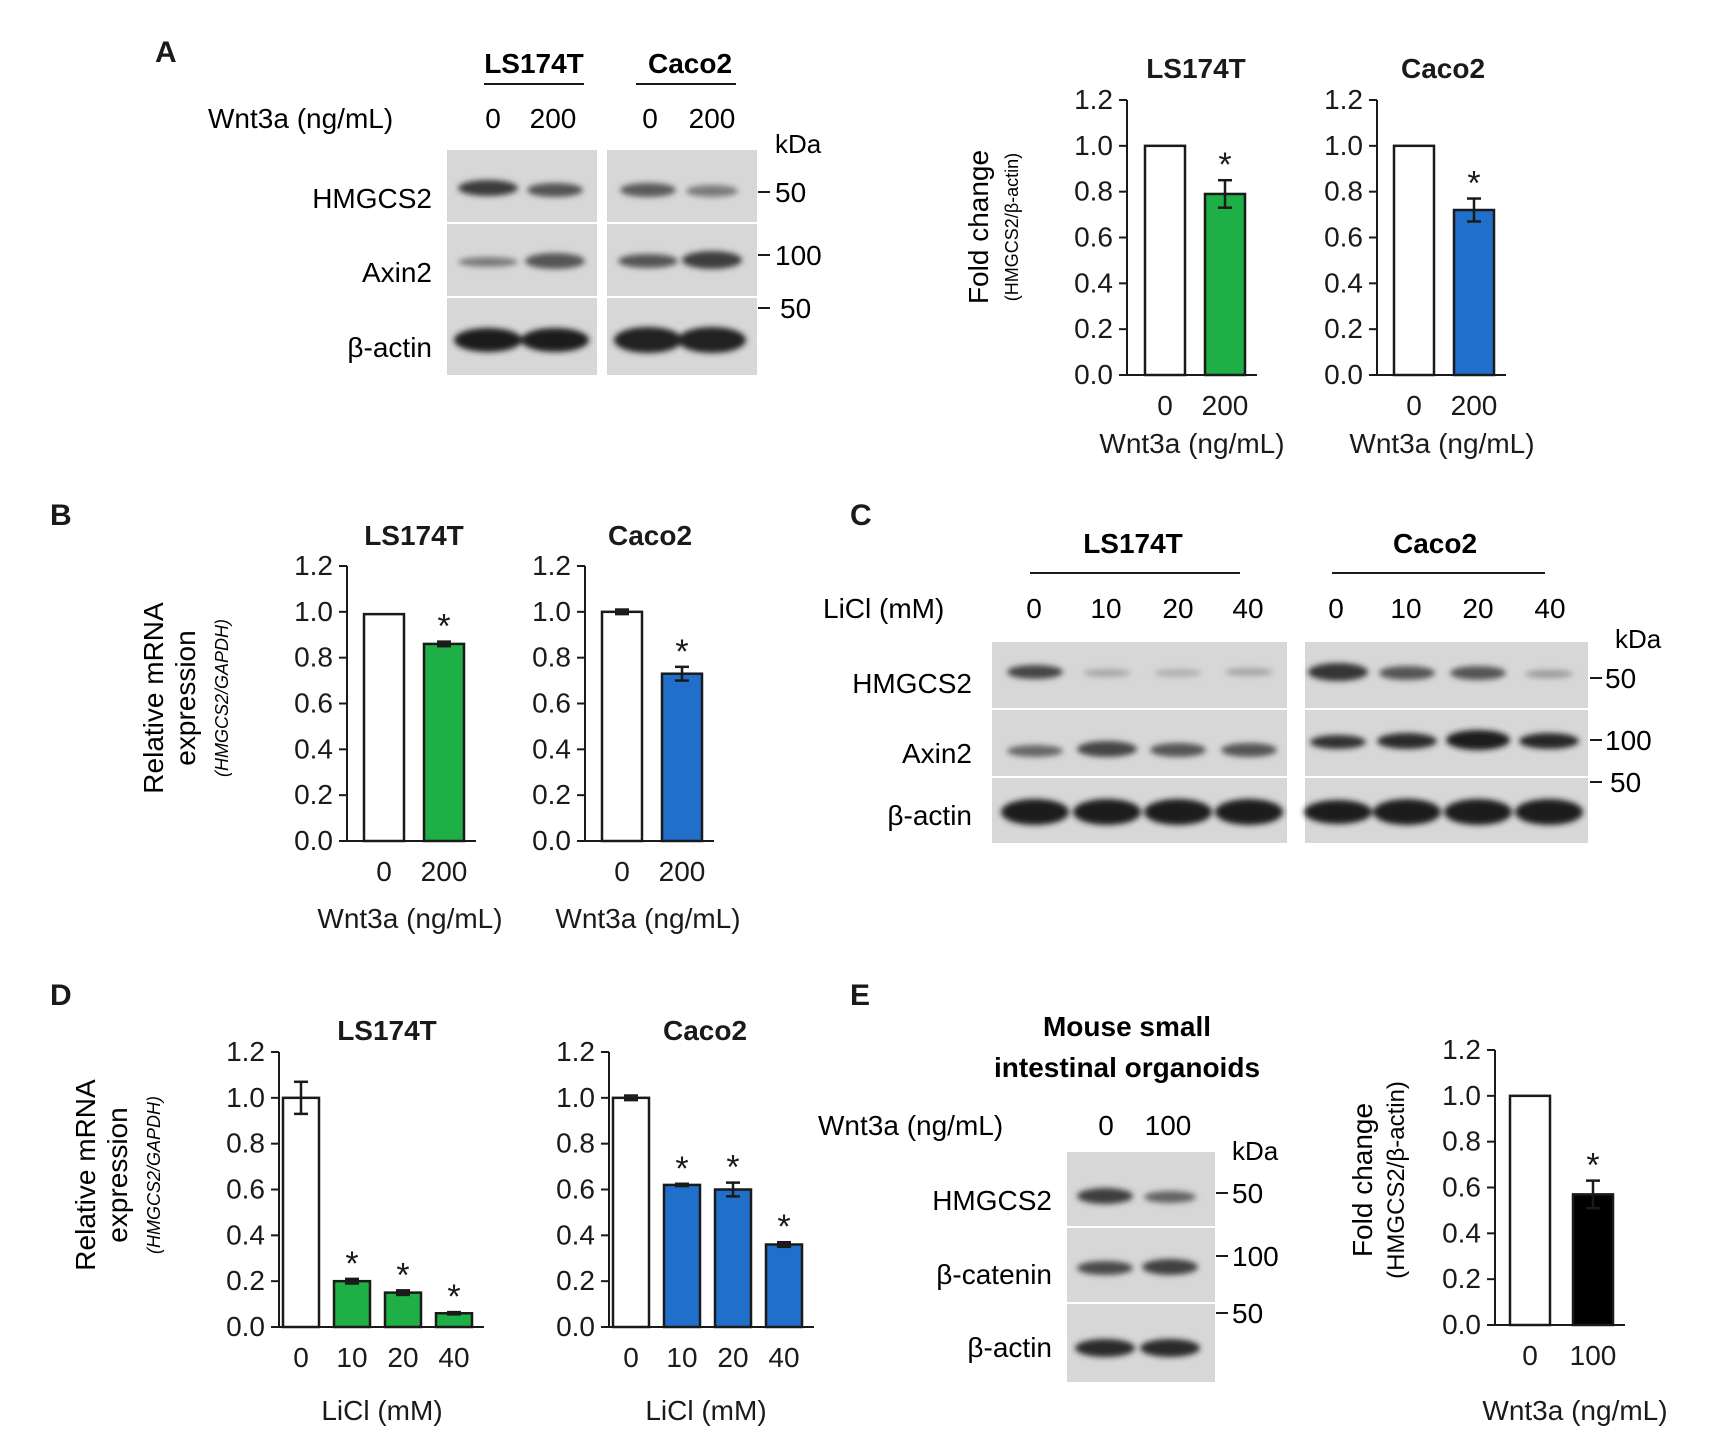 This screenshot has height=1444, width=1717. Describe the element at coordinates (1247, 608) in the screenshot. I see `blot-c-lane-label: 40` at that location.